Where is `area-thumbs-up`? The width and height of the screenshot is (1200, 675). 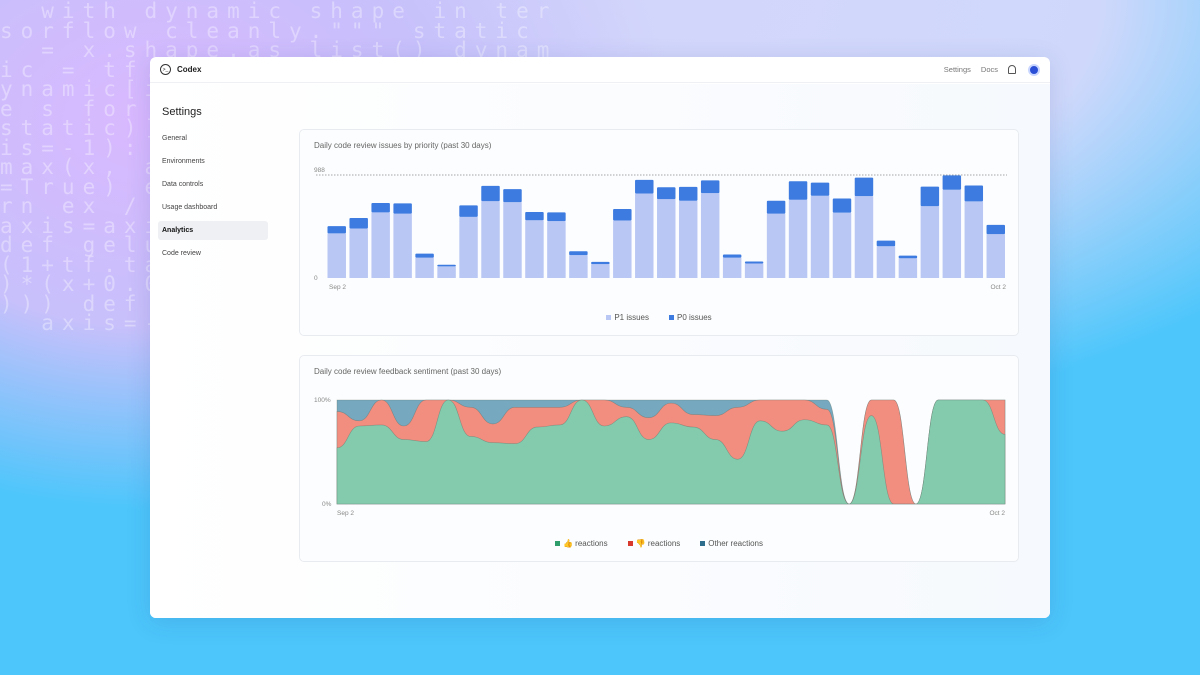 area-thumbs-up is located at coordinates (671, 452).